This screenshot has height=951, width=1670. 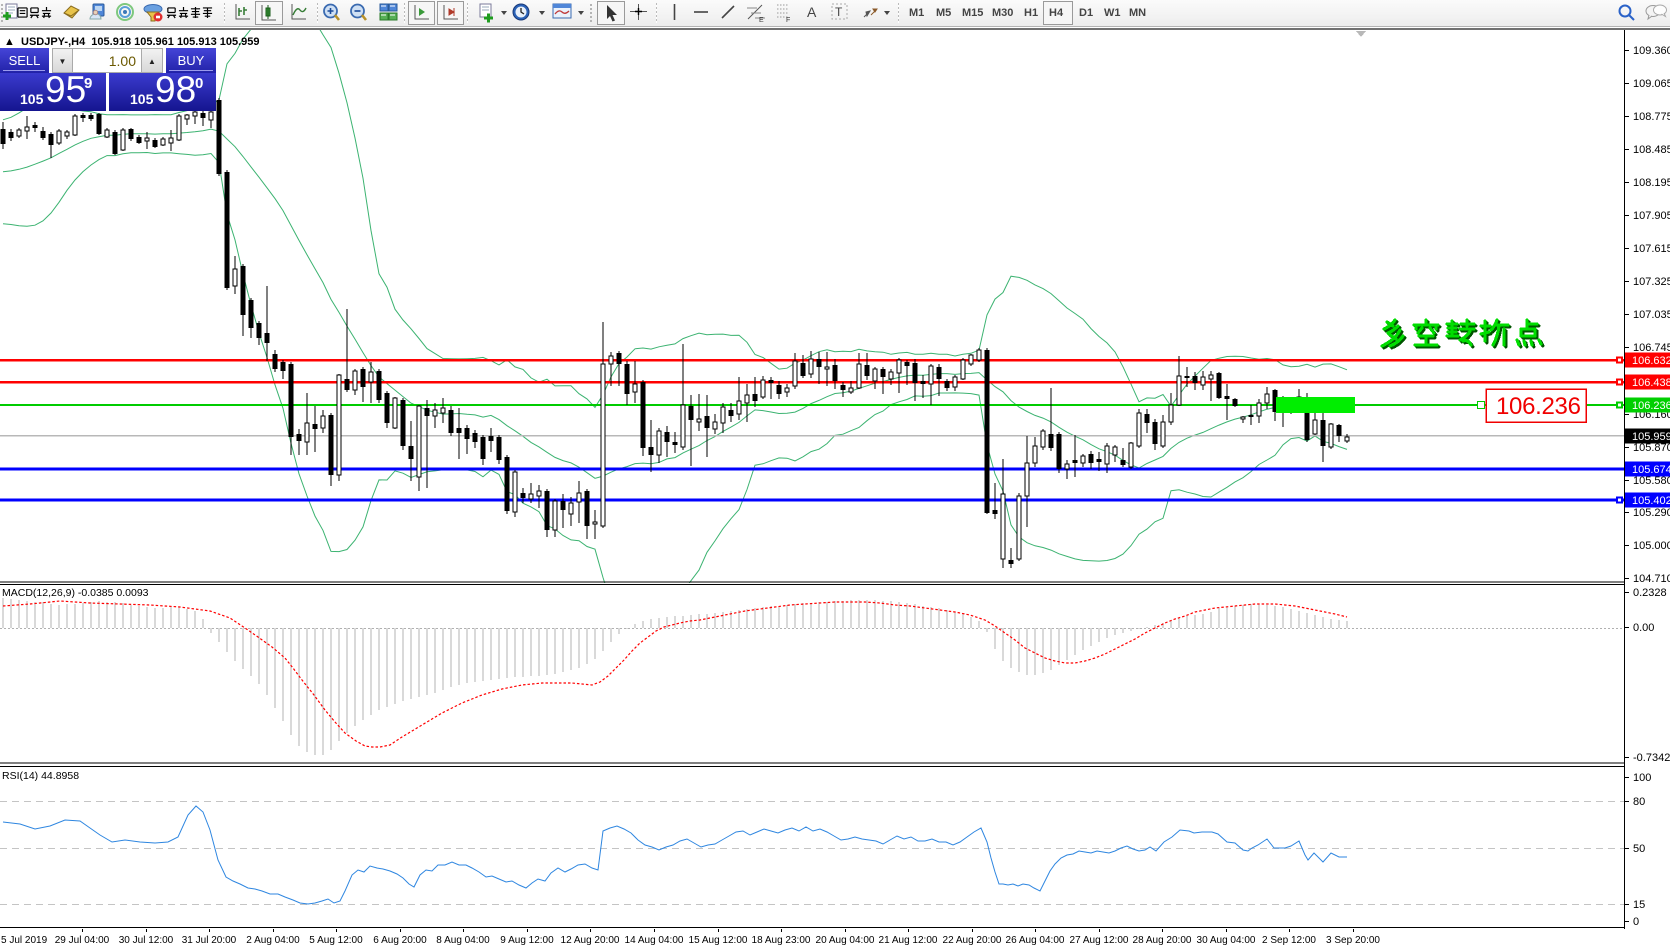 What do you see at coordinates (1035, 940) in the screenshot?
I see `svg-text: 26 Aug 04:00` at bounding box center [1035, 940].